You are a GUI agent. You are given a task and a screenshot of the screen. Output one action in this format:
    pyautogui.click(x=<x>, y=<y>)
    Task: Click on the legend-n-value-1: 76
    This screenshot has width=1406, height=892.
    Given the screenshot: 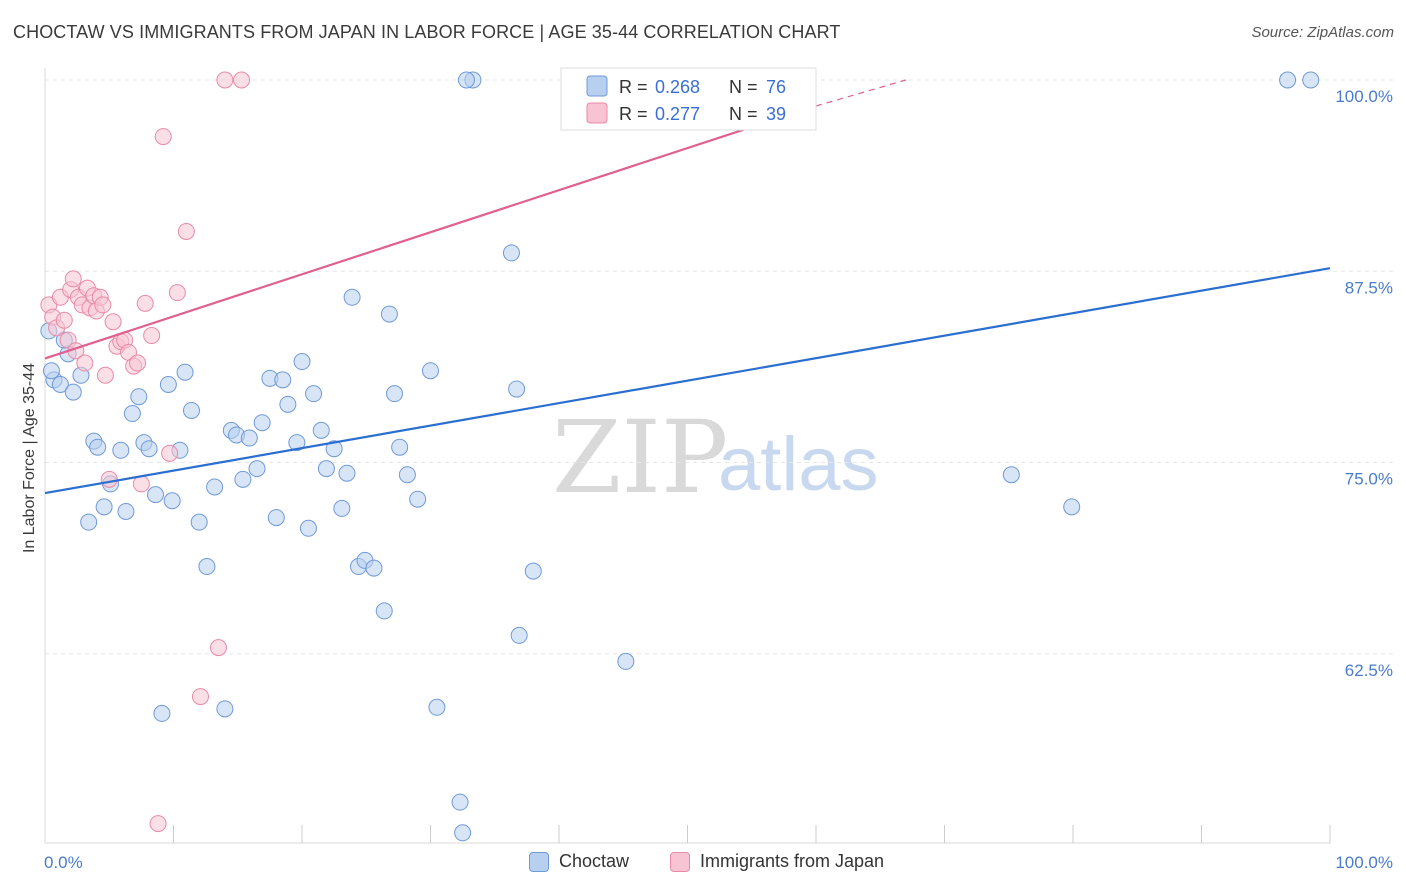 What is the action you would take?
    pyautogui.click(x=776, y=87)
    